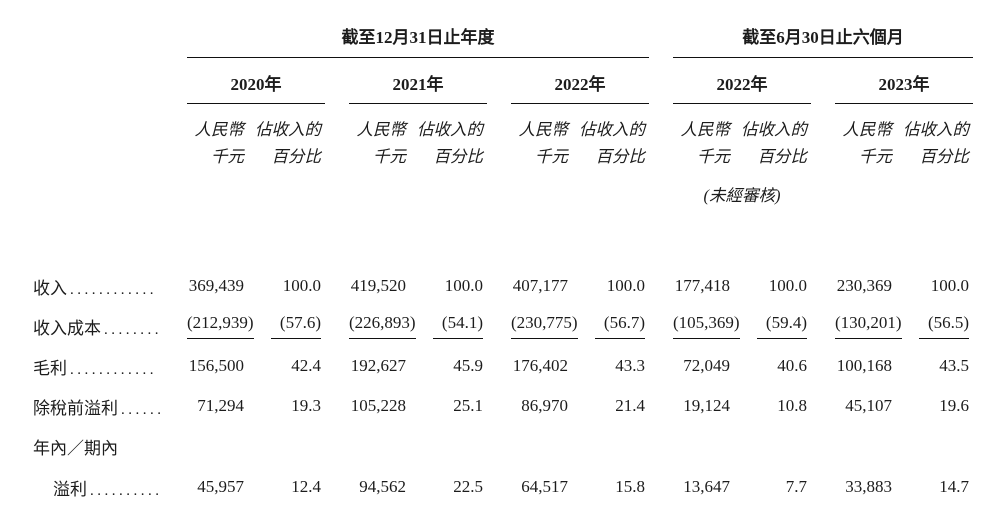 This screenshot has width=992, height=505. What do you see at coordinates (418, 80) in the screenshot?
I see `year-header-2021: 2021年` at bounding box center [418, 80].